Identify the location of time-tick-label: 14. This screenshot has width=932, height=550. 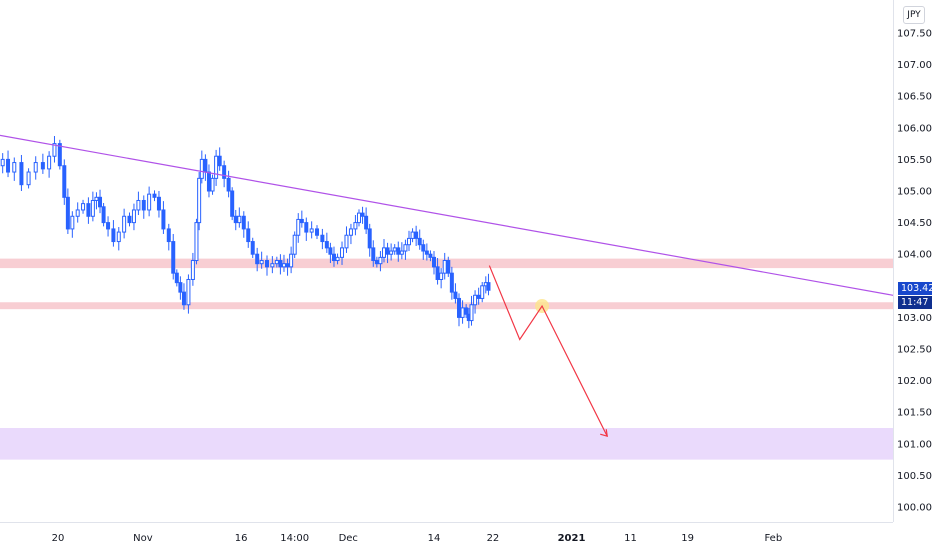
(434, 538).